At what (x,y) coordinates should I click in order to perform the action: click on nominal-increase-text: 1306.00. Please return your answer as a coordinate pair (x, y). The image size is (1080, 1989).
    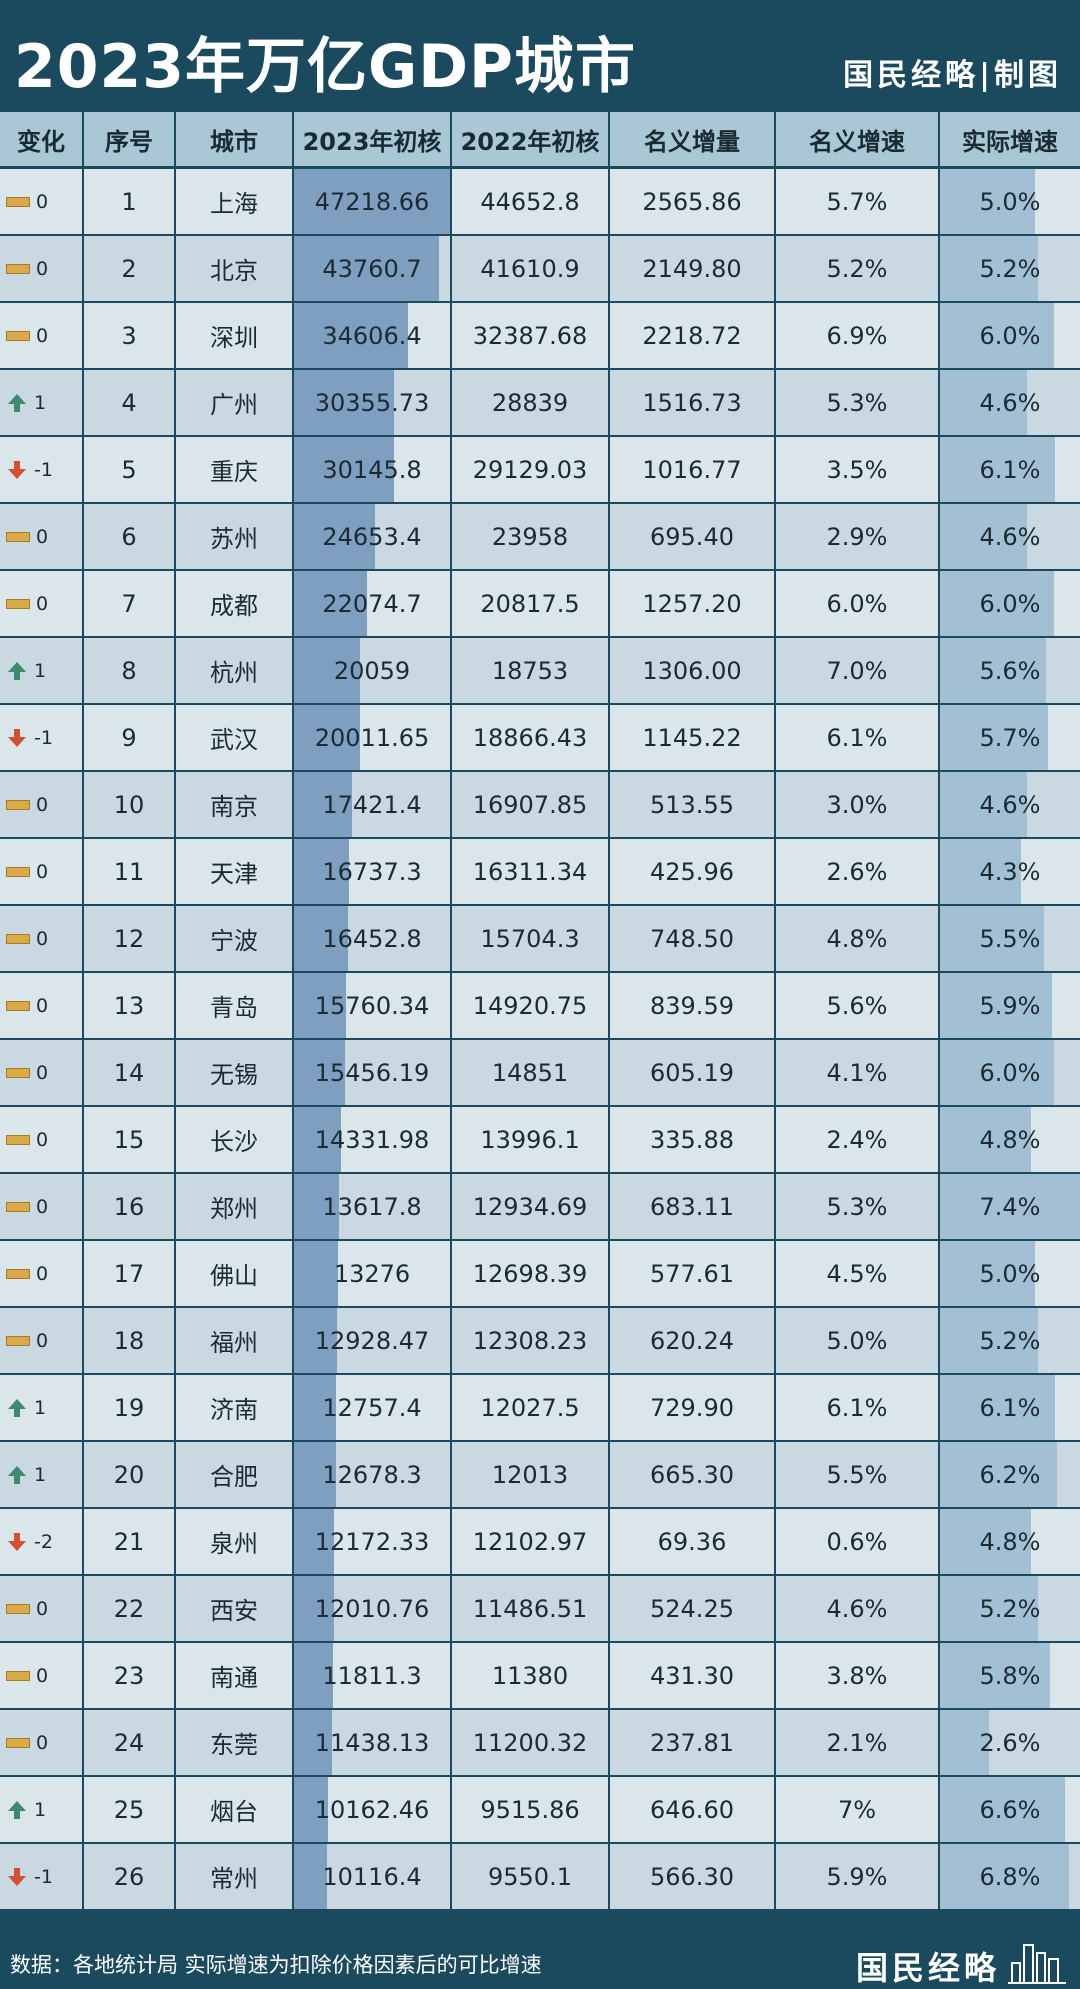
    Looking at the image, I should click on (692, 670).